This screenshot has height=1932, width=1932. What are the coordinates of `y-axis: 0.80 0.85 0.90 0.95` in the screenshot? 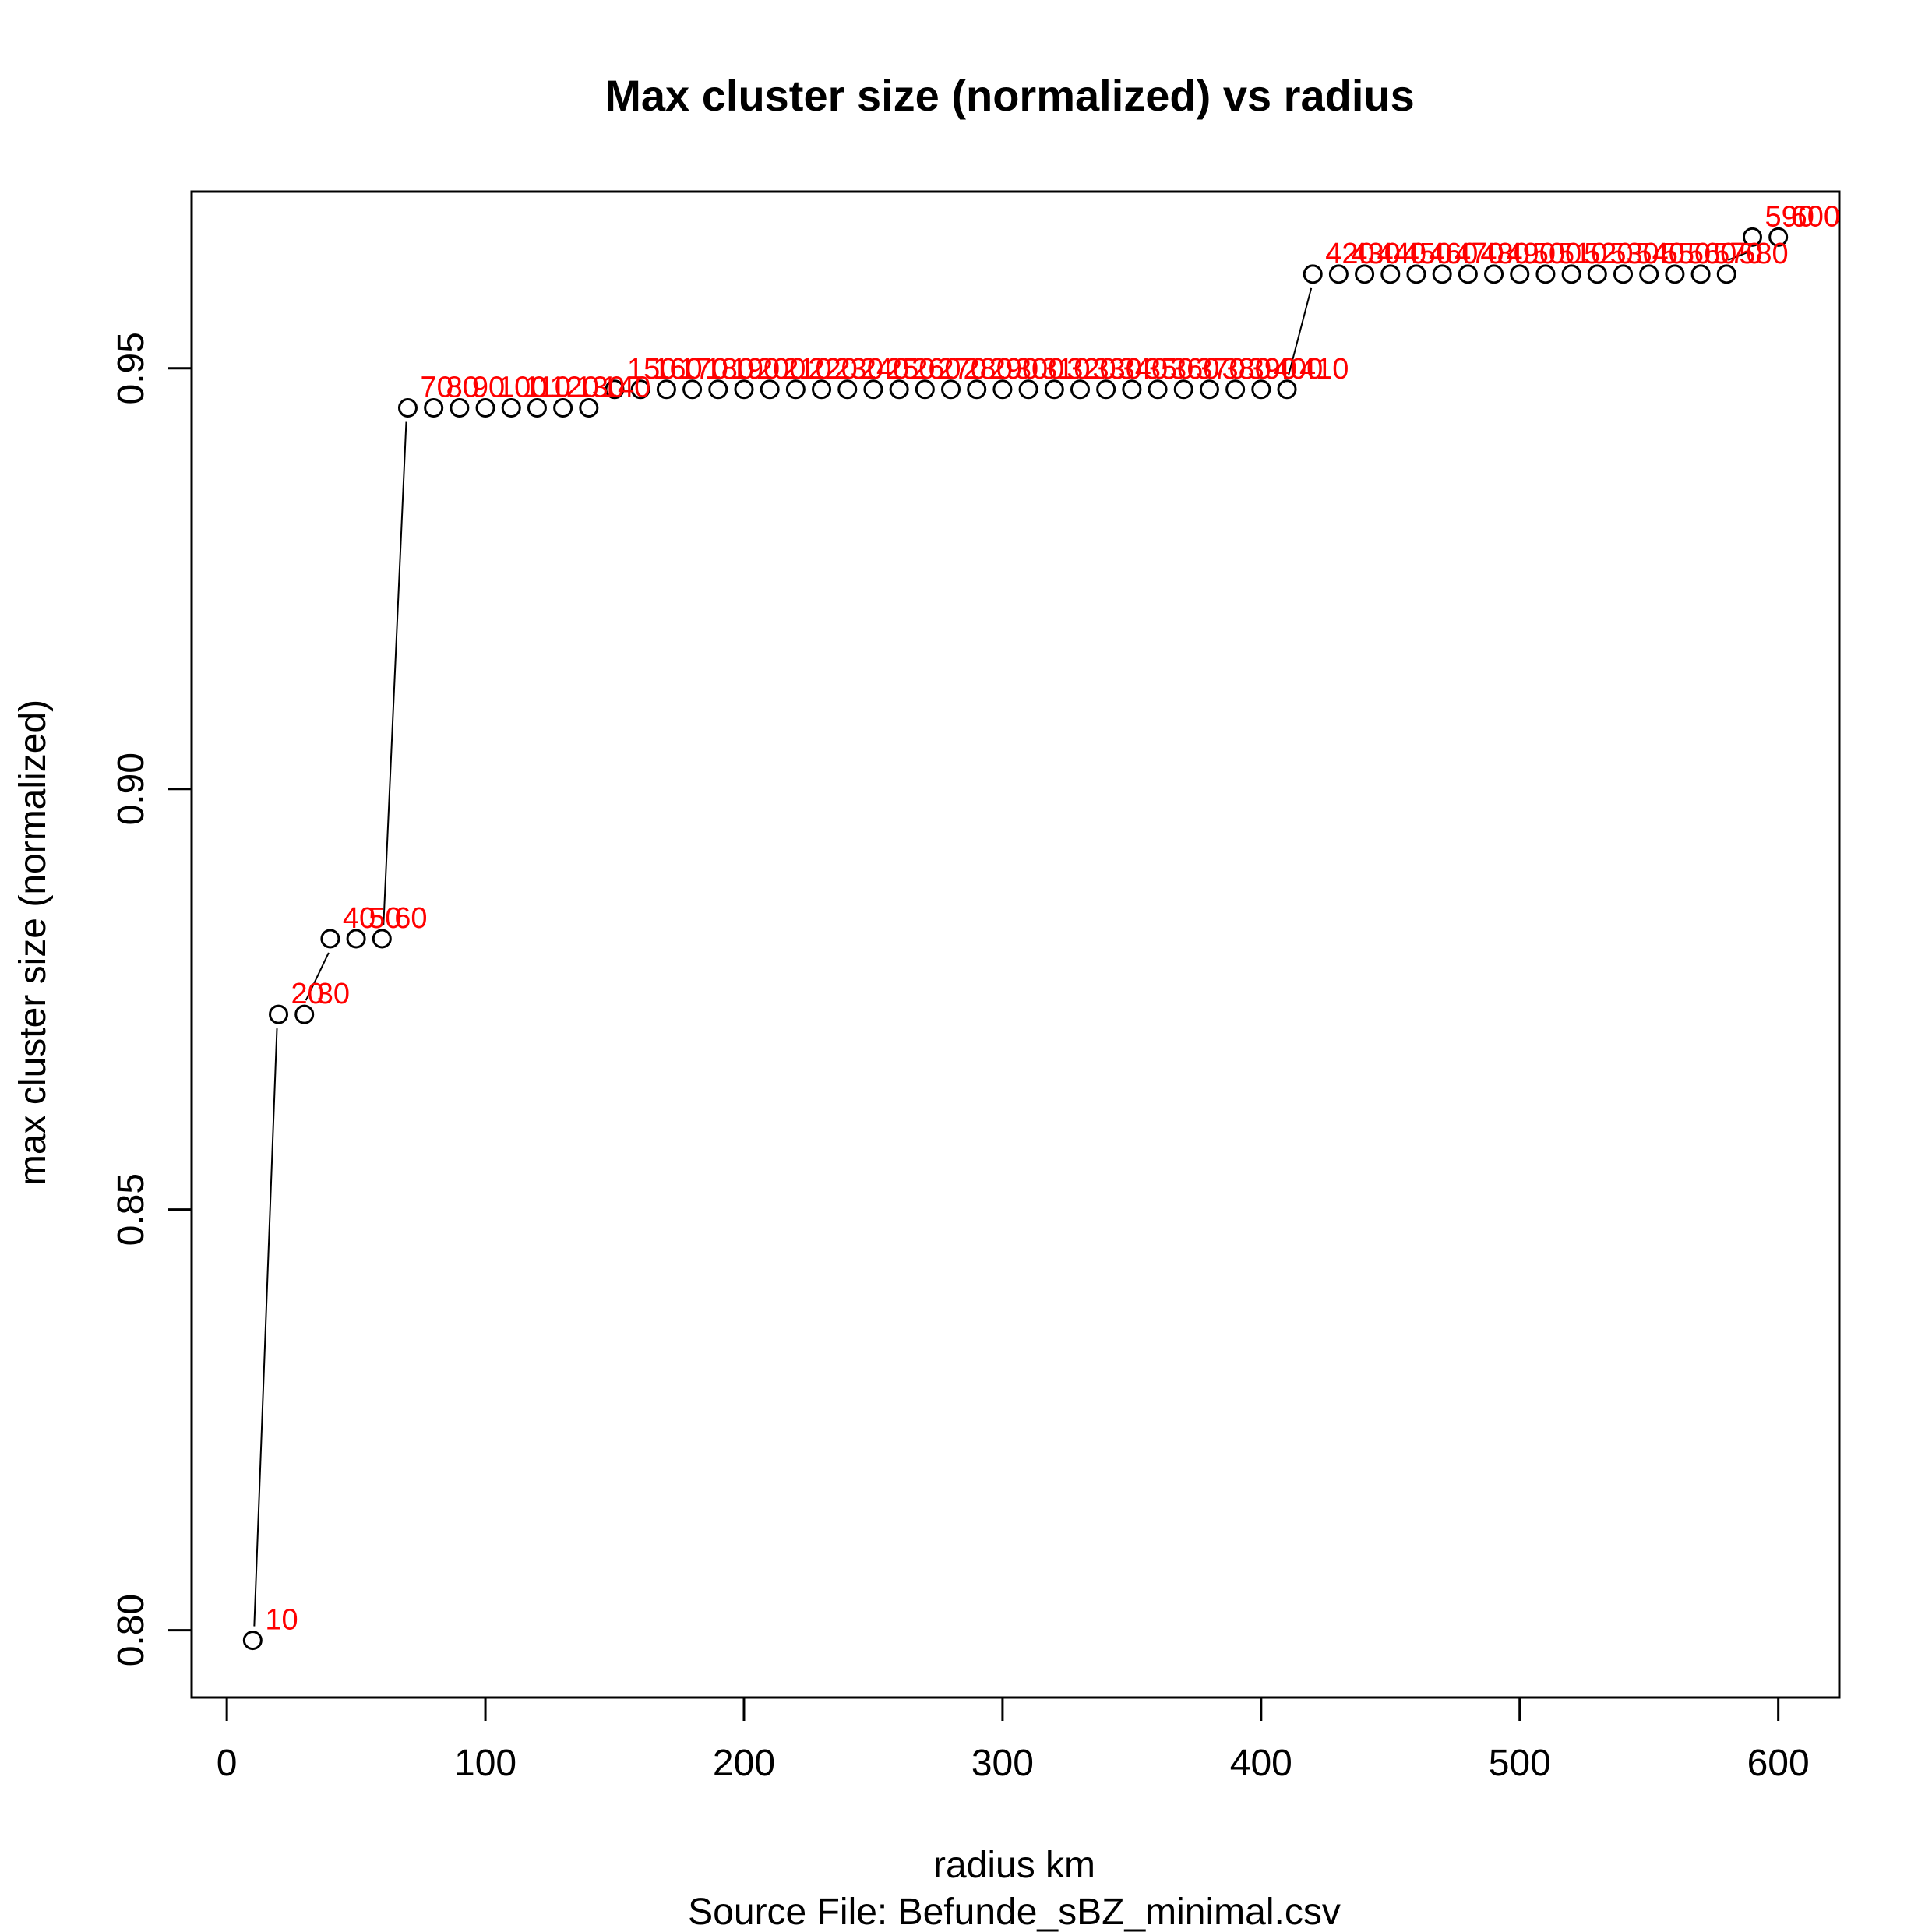 It's located at (152, 999).